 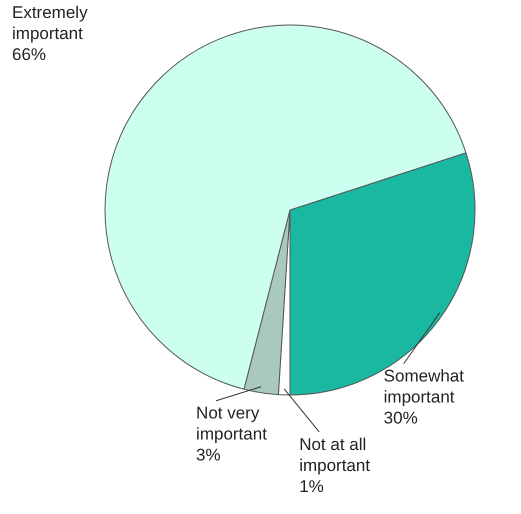 I want to click on data-label: 3%, so click(x=208, y=455).